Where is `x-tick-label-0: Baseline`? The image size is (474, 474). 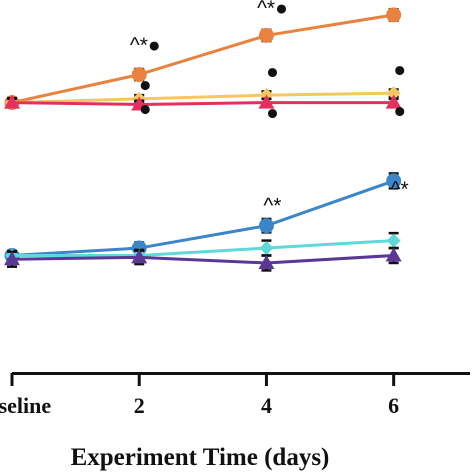
x-tick-label-0: Baseline is located at coordinates (25, 405).